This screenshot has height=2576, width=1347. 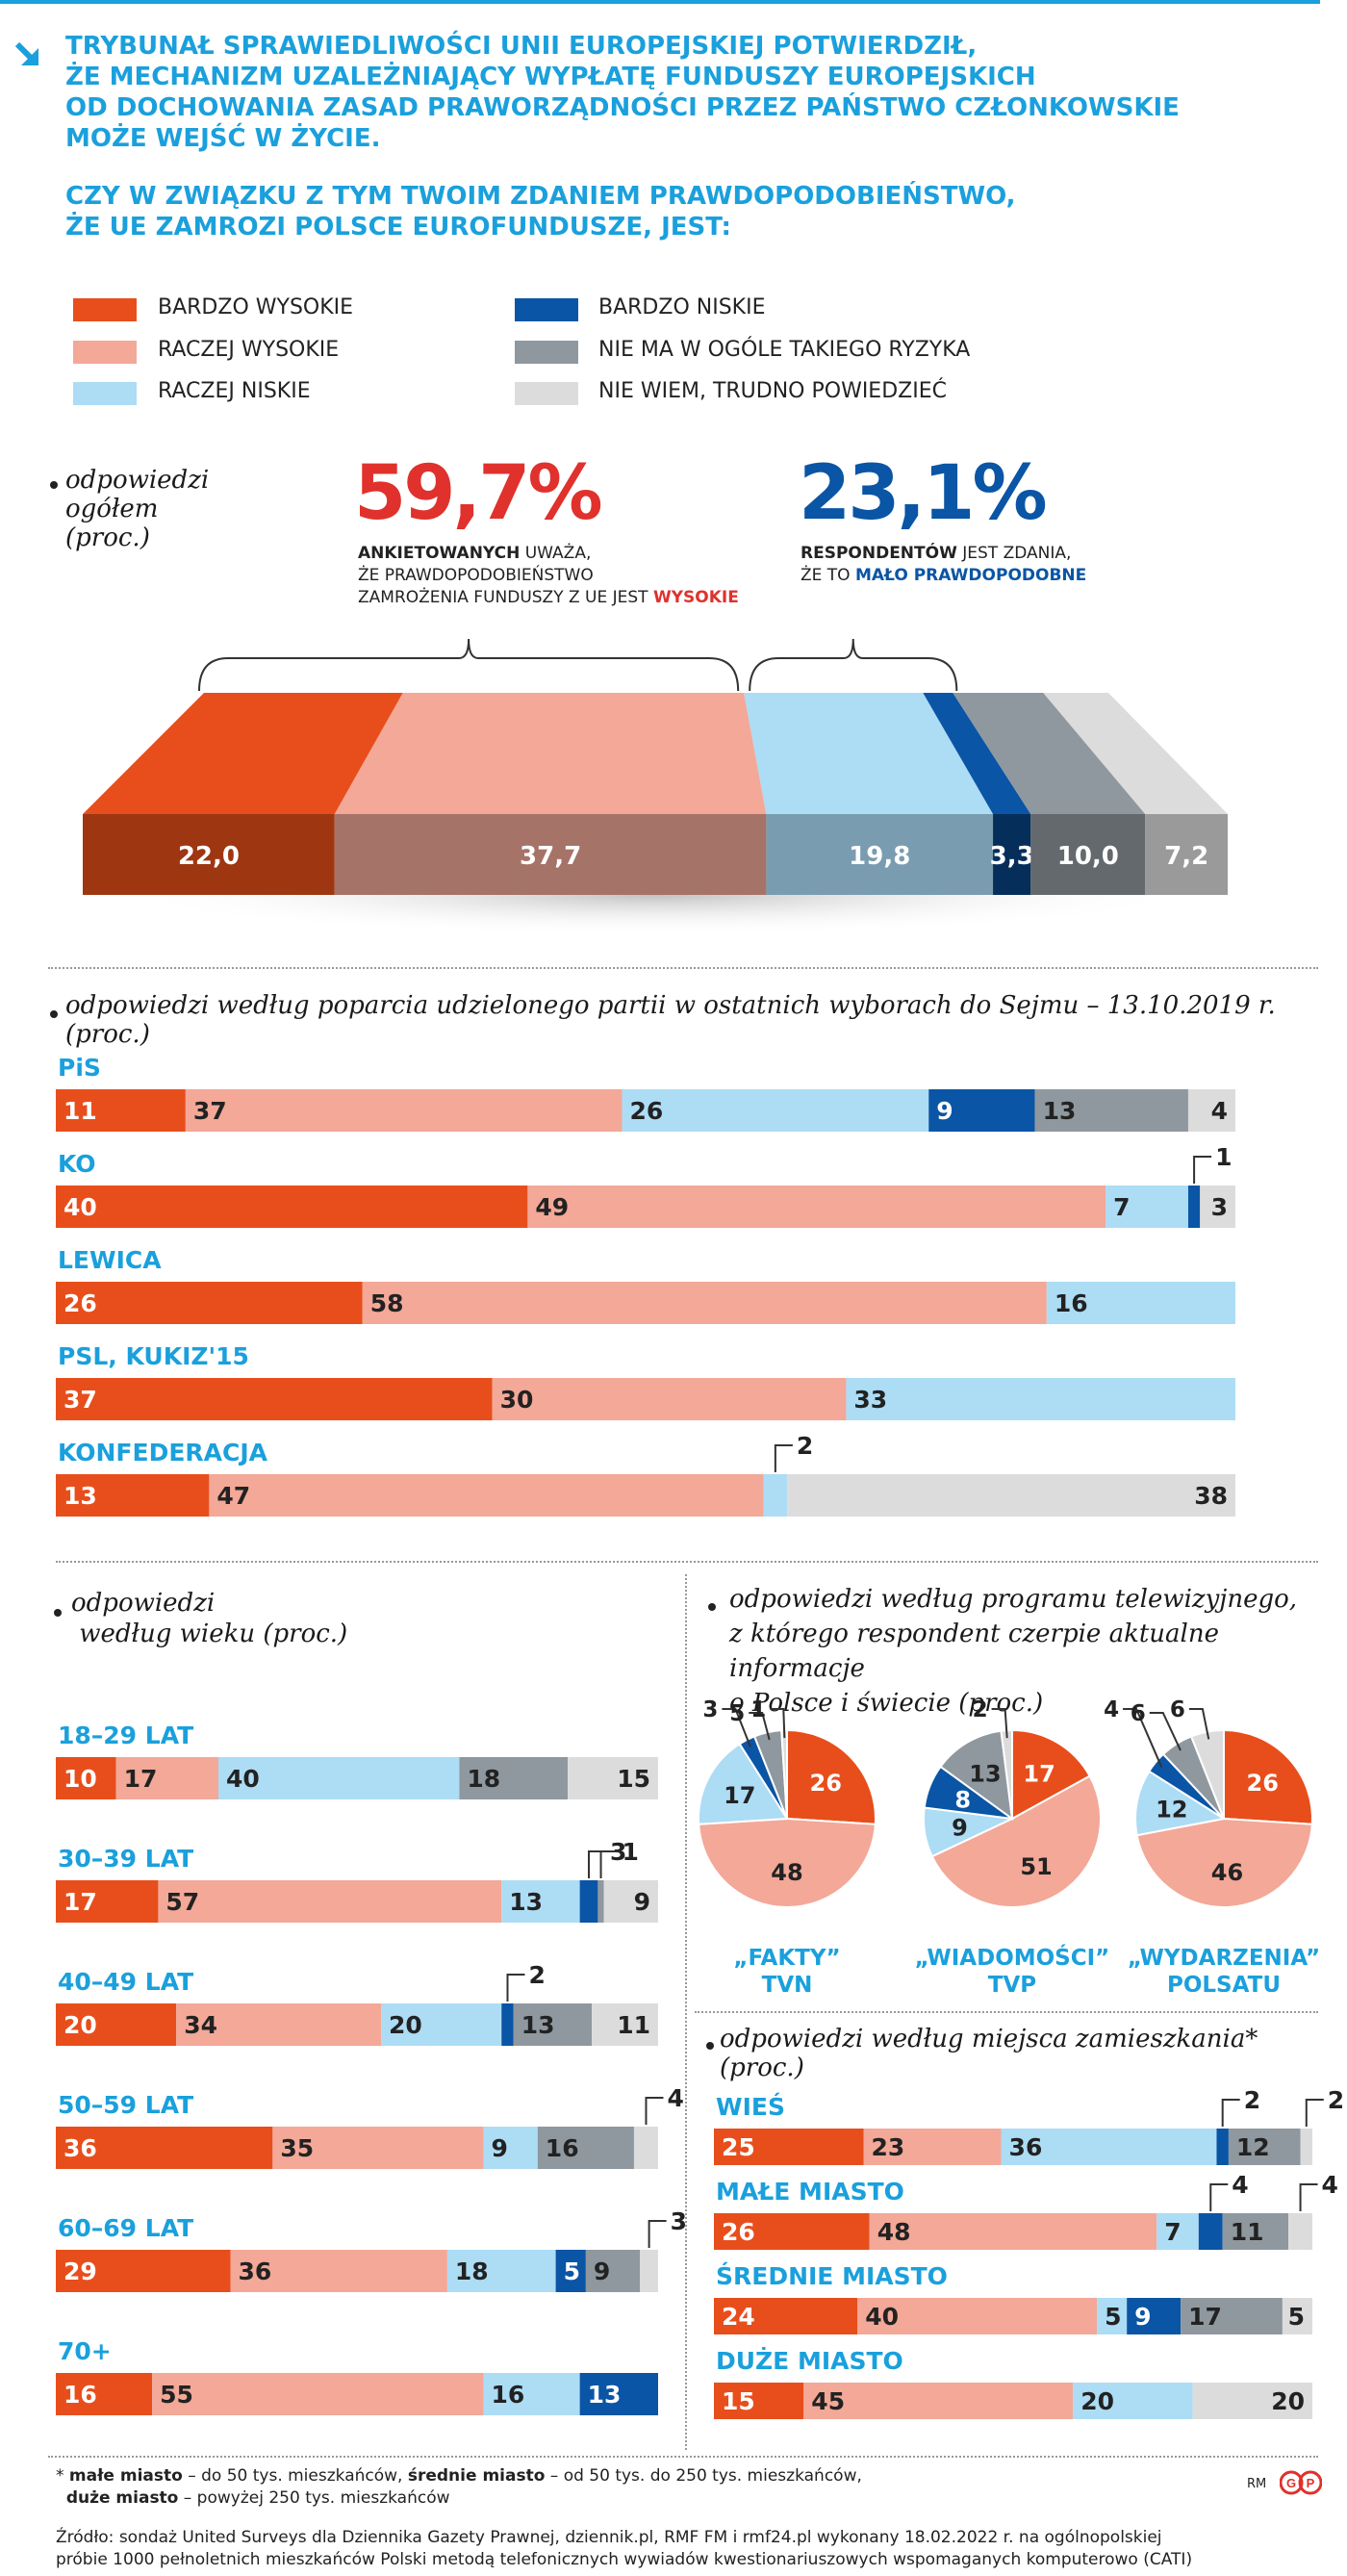 I want to click on callout-label: 5, so click(x=737, y=1713).